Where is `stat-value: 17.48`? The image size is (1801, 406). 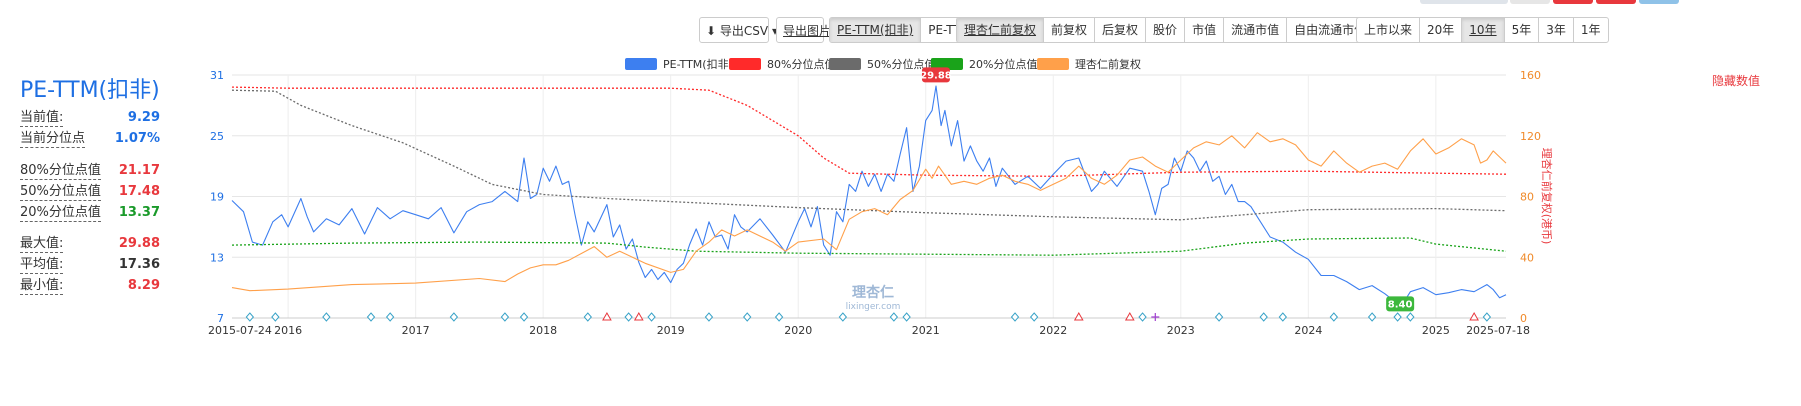 stat-value: 17.48 is located at coordinates (139, 191).